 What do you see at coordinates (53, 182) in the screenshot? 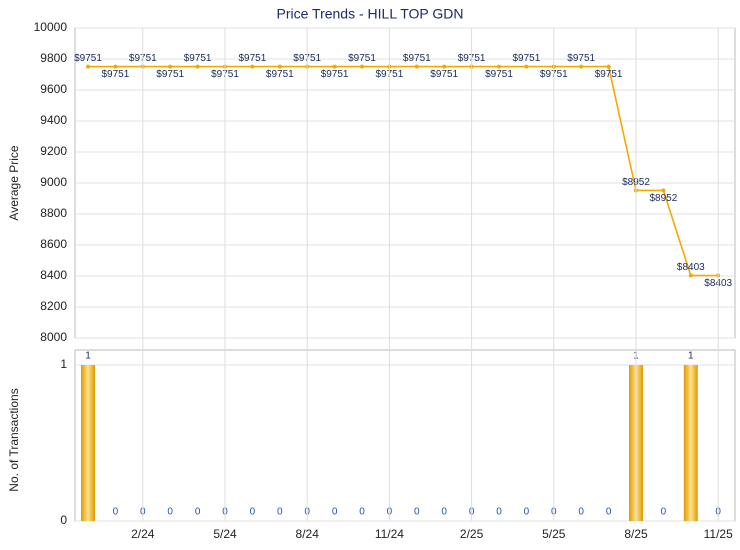
I see `y-tick-label: 9000` at bounding box center [53, 182].